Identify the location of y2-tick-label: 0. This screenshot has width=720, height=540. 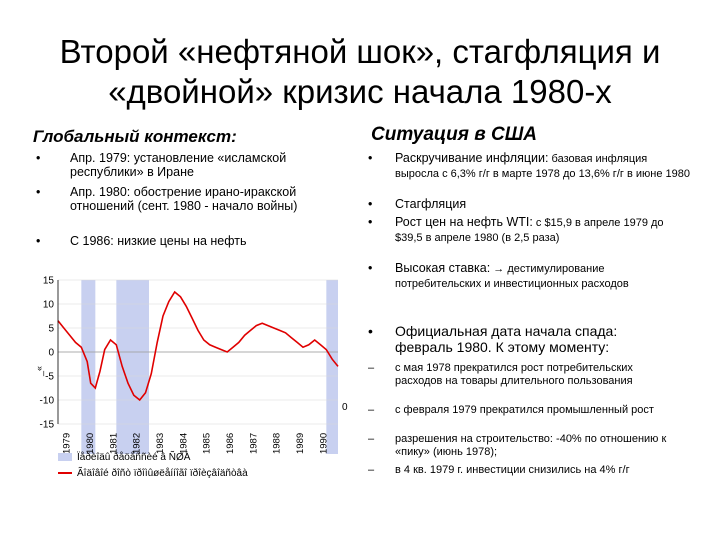
(345, 407).